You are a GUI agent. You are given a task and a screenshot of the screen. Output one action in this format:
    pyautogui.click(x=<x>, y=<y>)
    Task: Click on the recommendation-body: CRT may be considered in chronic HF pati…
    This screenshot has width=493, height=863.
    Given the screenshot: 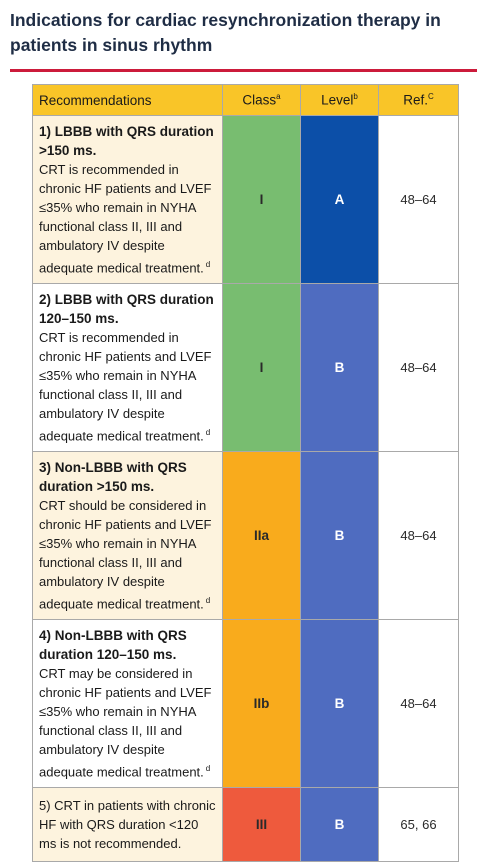 What is the action you would take?
    pyautogui.click(x=125, y=722)
    